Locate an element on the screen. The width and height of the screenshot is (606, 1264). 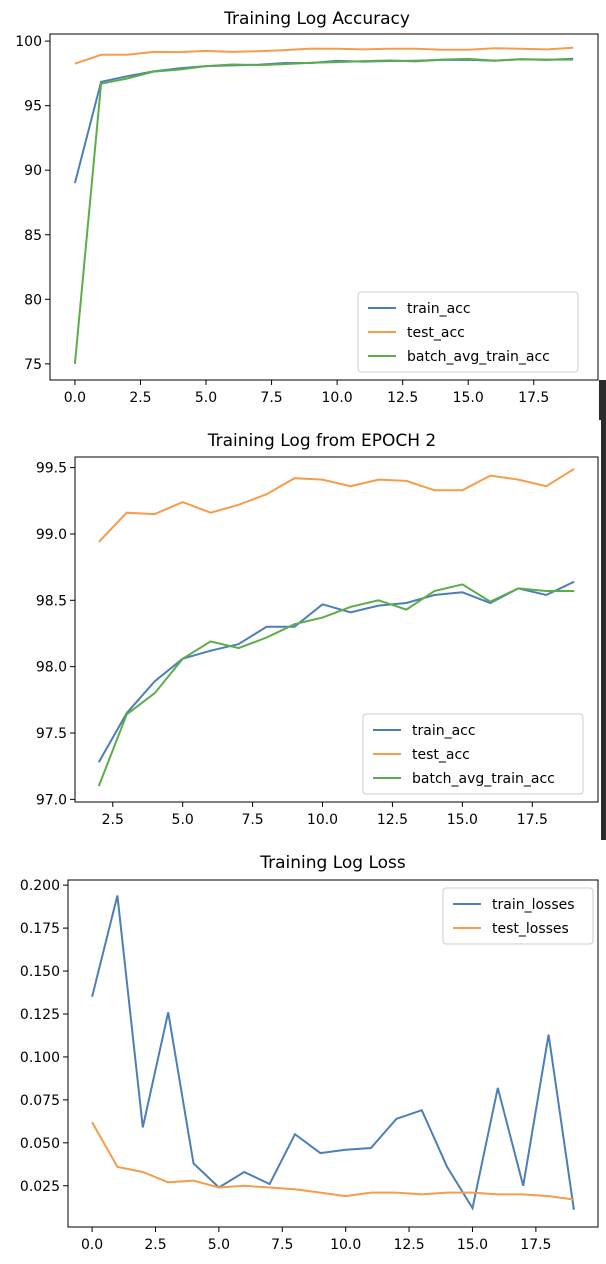
chart-title: Training Log Accuracy is located at coordinates (316, 19).